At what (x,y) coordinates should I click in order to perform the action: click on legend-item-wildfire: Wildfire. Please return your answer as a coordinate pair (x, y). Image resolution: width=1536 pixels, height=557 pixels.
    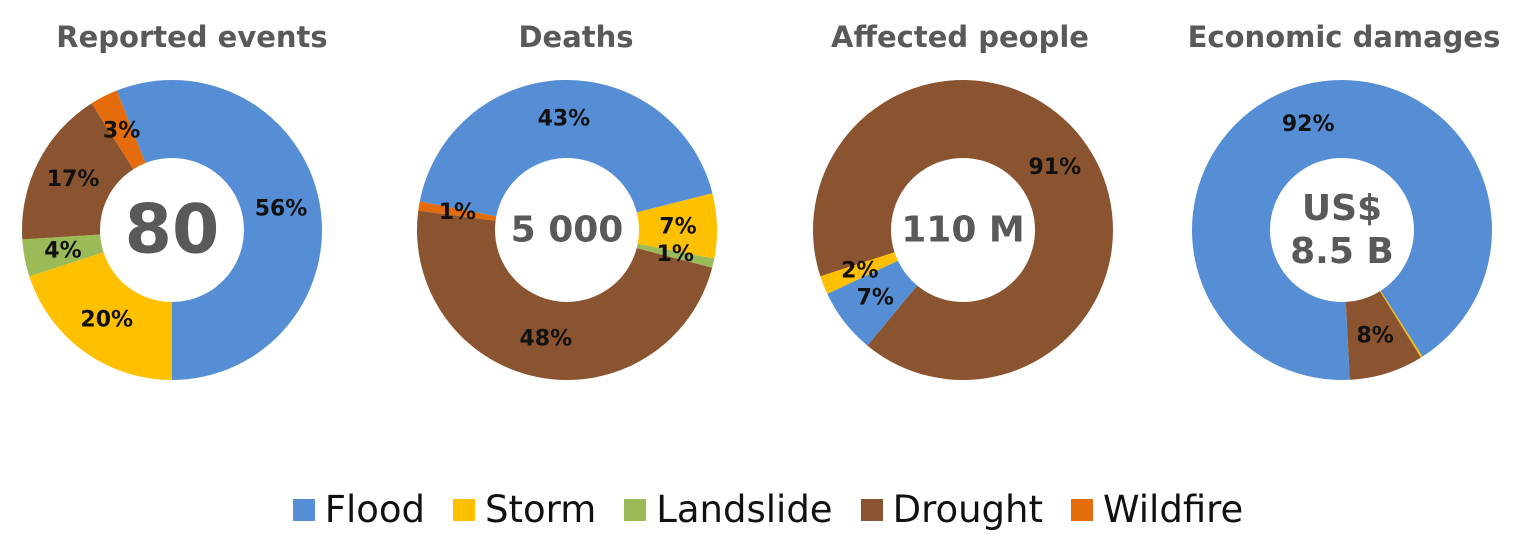
    Looking at the image, I should click on (1157, 509).